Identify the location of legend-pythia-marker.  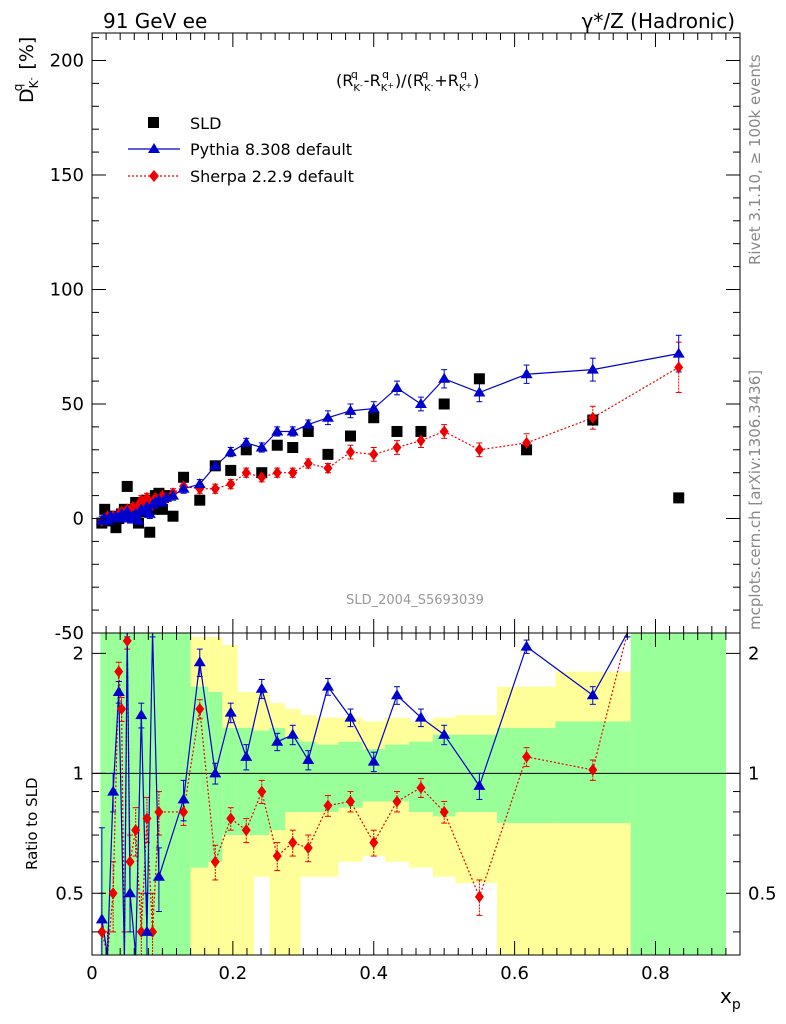
(154, 148).